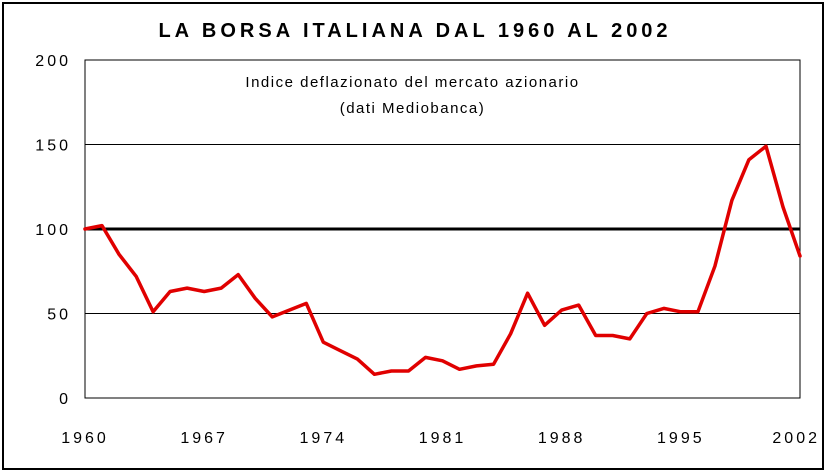  I want to click on x-tick-label: 1960, so click(85, 438).